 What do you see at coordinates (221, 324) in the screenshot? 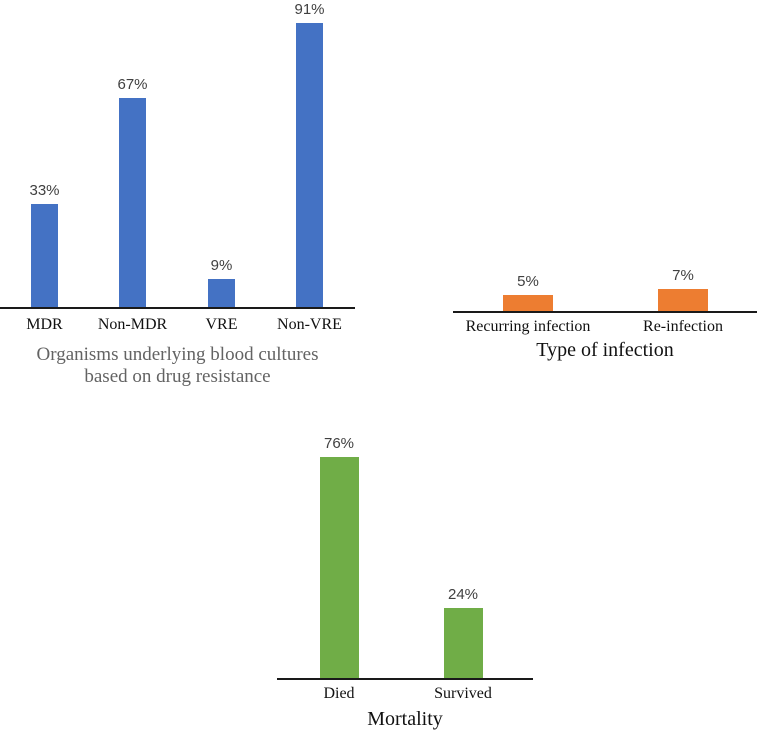
I see `category-label-vre: VRE` at bounding box center [221, 324].